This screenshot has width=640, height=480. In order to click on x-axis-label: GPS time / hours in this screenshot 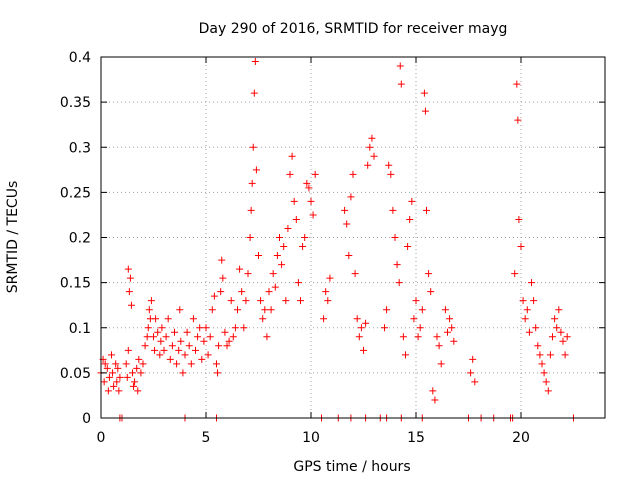, I will do `click(351, 467)`.